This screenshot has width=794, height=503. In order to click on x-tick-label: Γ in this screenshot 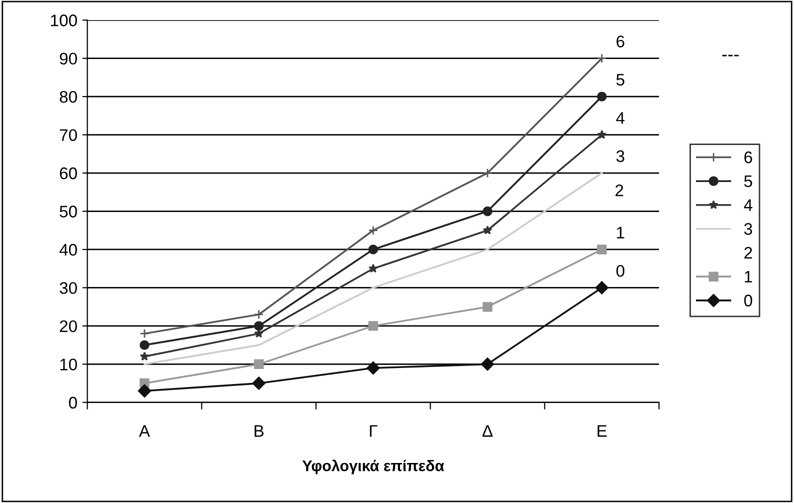, I will do `click(374, 431)`.